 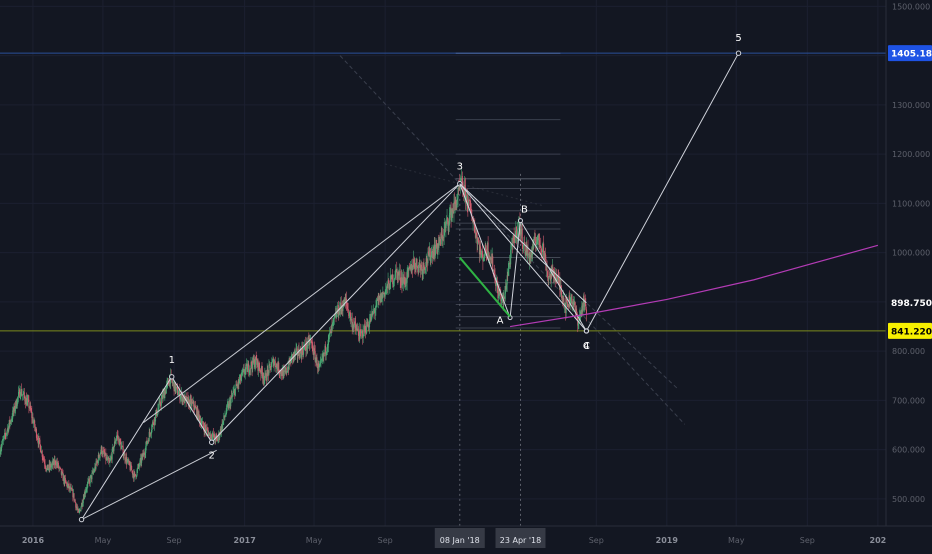 What do you see at coordinates (524, 210) in the screenshot?
I see `wave-label-B: B` at bounding box center [524, 210].